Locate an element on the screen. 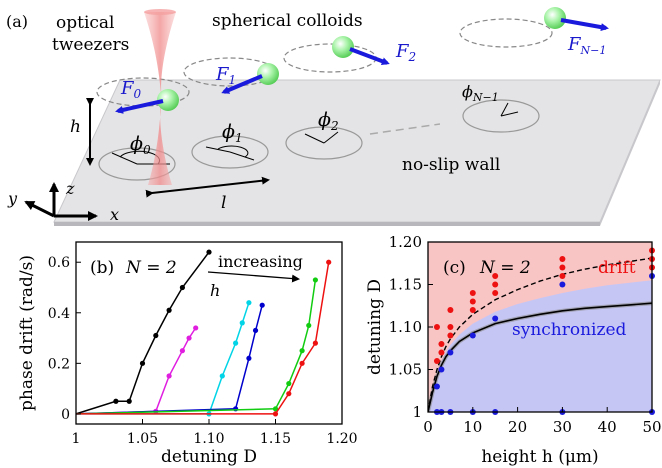  force-label-0: F0 is located at coordinates (131, 89).